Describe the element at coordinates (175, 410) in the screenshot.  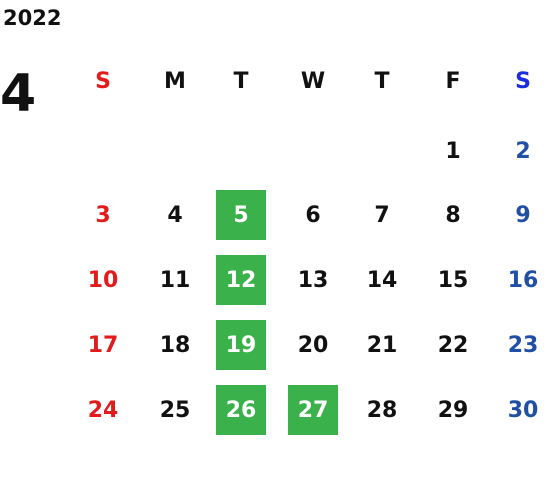
I see `day-cell: 25` at that location.